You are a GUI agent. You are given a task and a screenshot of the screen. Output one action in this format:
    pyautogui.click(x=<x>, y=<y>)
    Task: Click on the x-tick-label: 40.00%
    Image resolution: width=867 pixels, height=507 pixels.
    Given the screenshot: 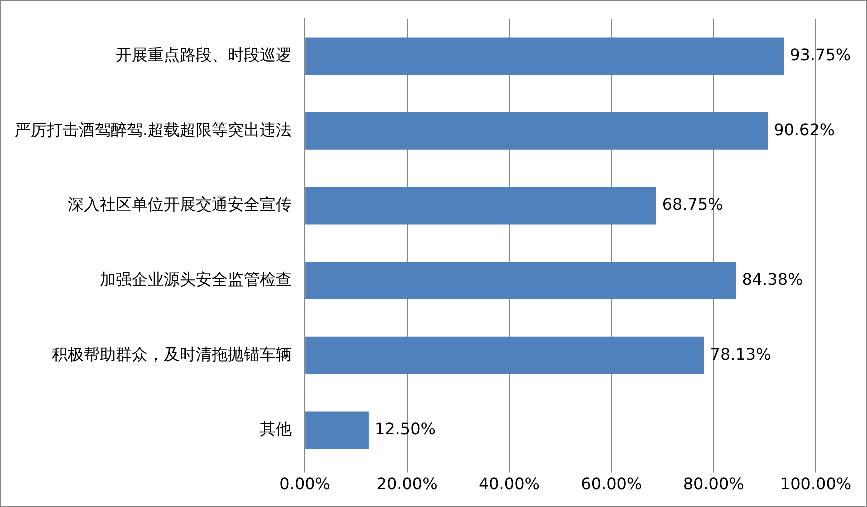 What is the action you would take?
    pyautogui.click(x=509, y=484)
    